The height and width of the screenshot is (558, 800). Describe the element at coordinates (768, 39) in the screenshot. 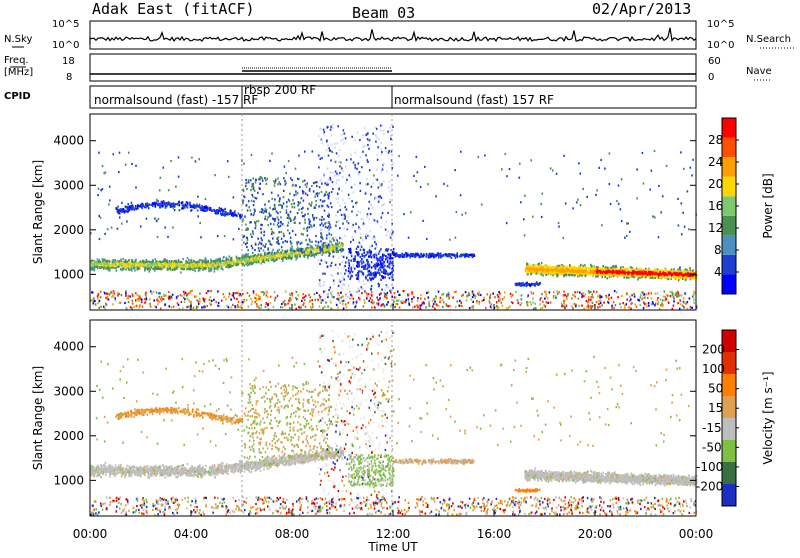

I see `nsearch-label: N.Search` at that location.